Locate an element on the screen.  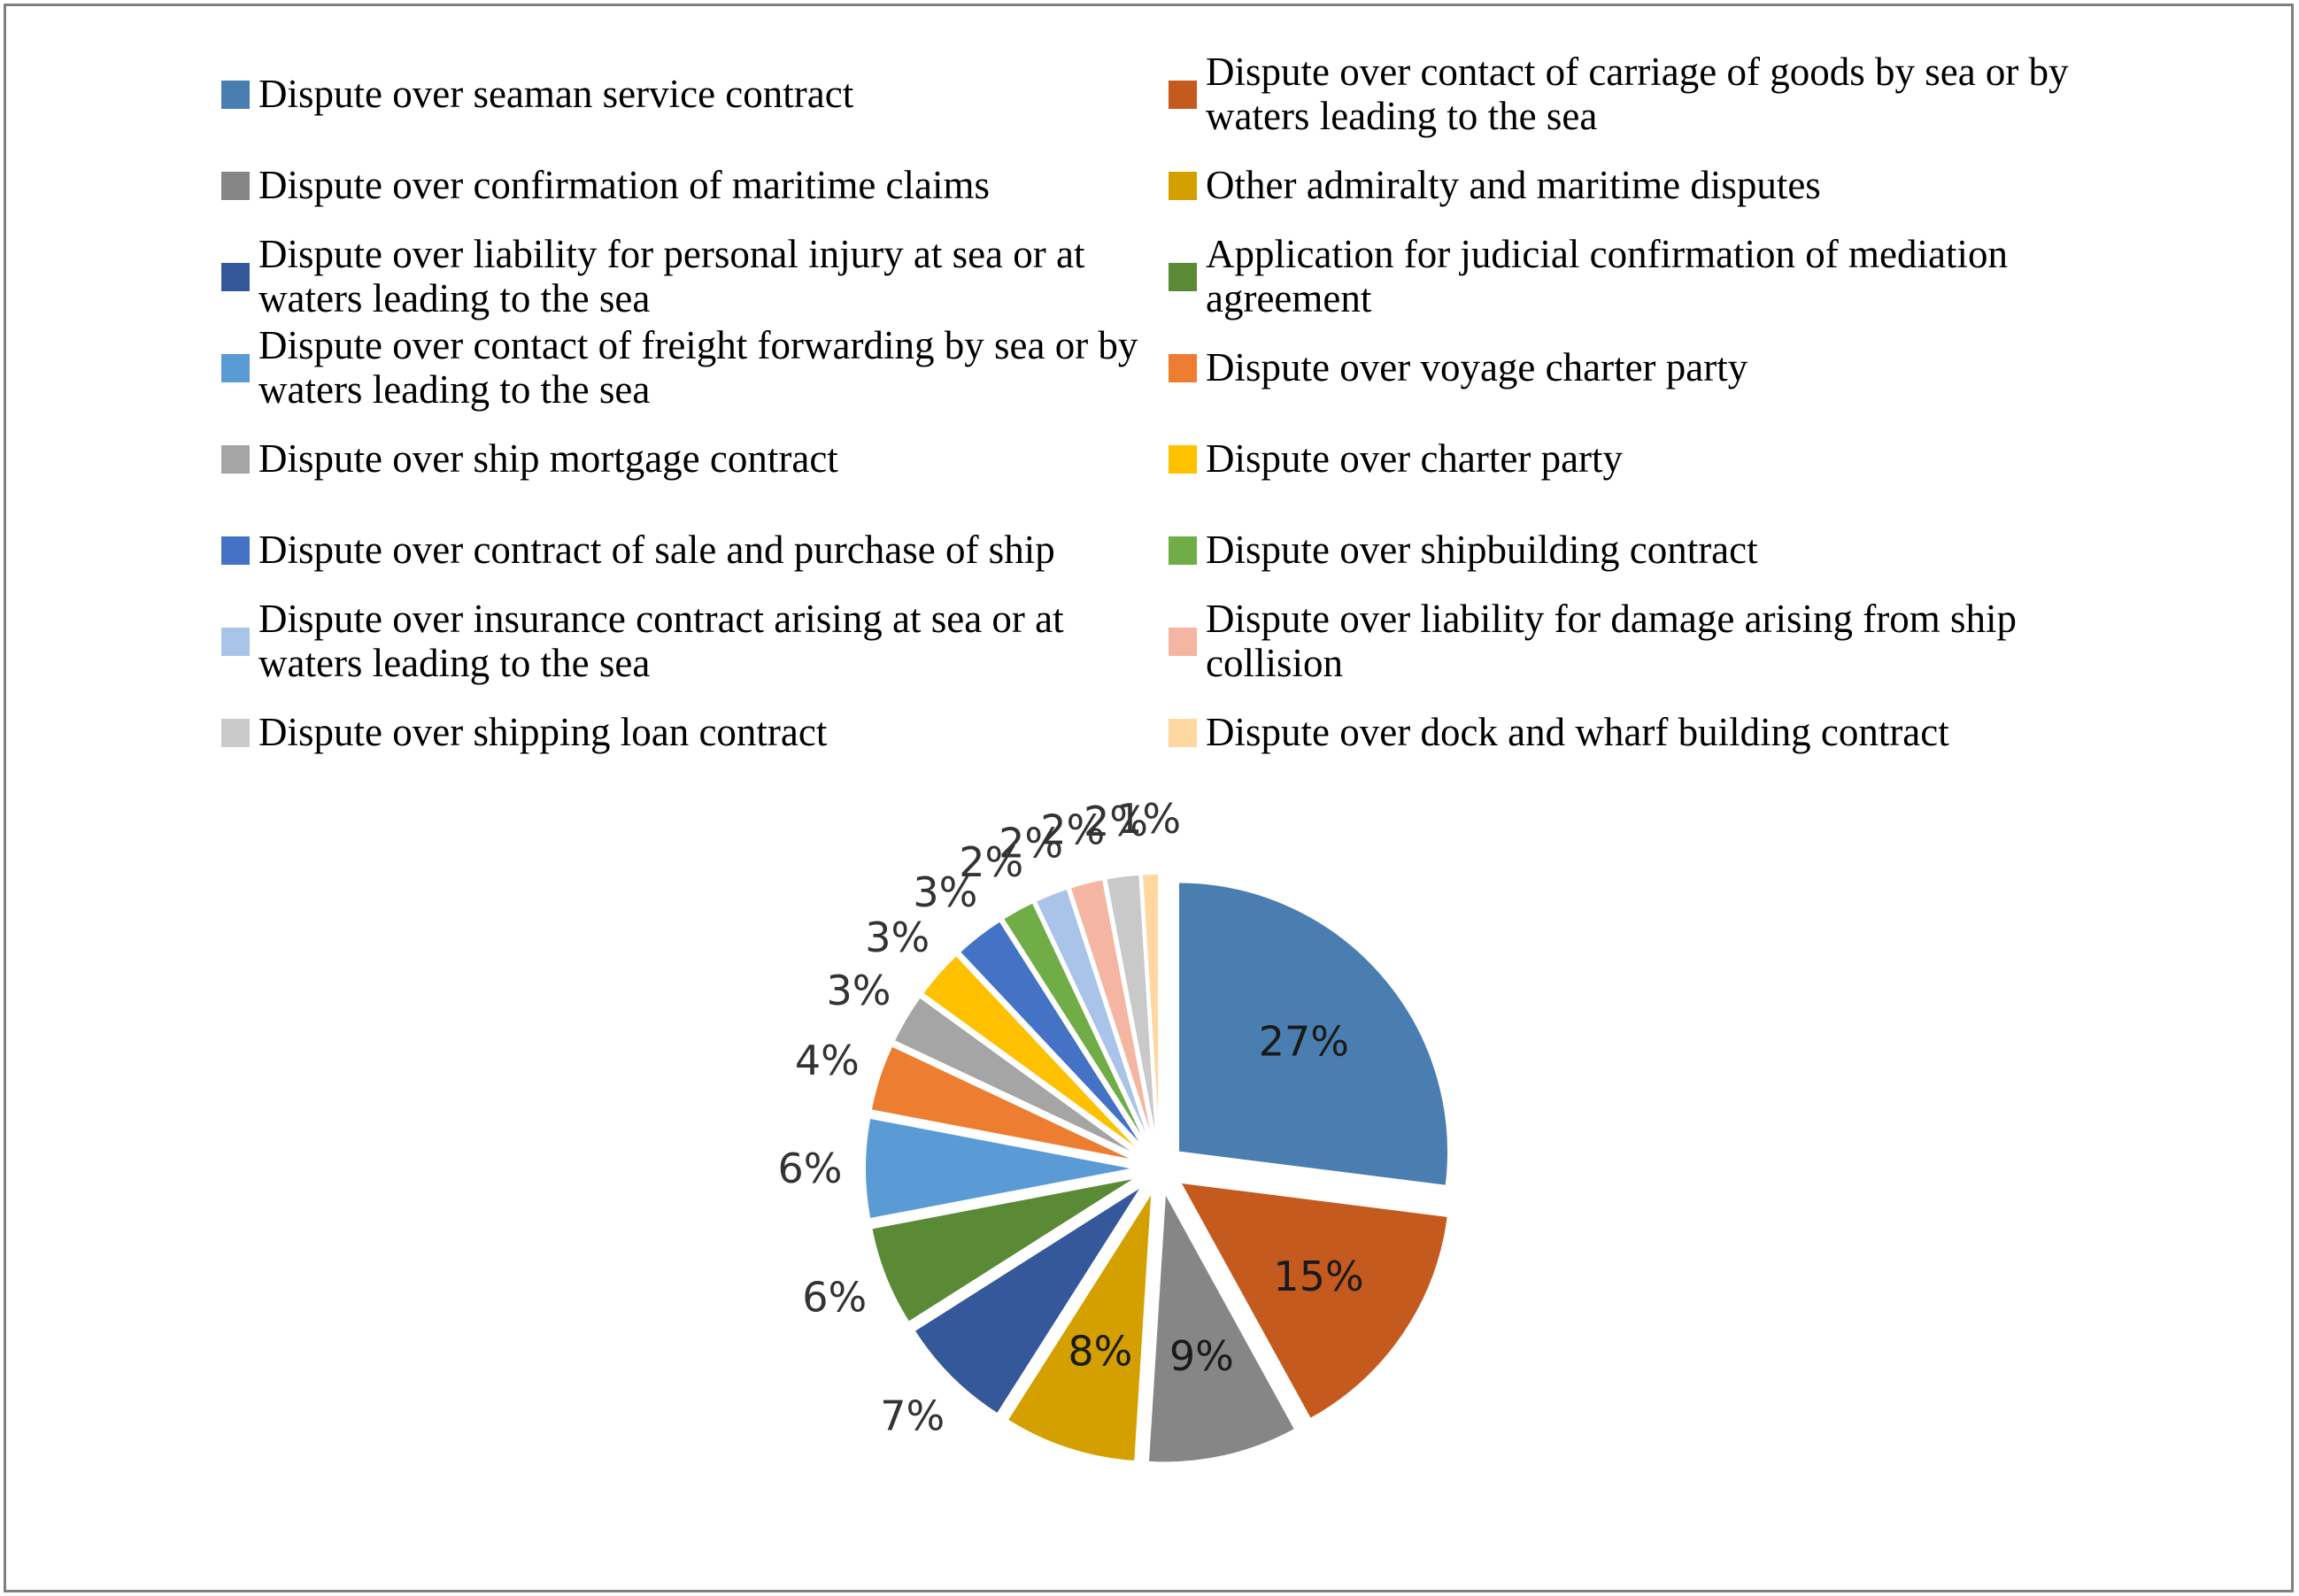
legend-item: Dispute over ship mortgage contract is located at coordinates (695, 459).